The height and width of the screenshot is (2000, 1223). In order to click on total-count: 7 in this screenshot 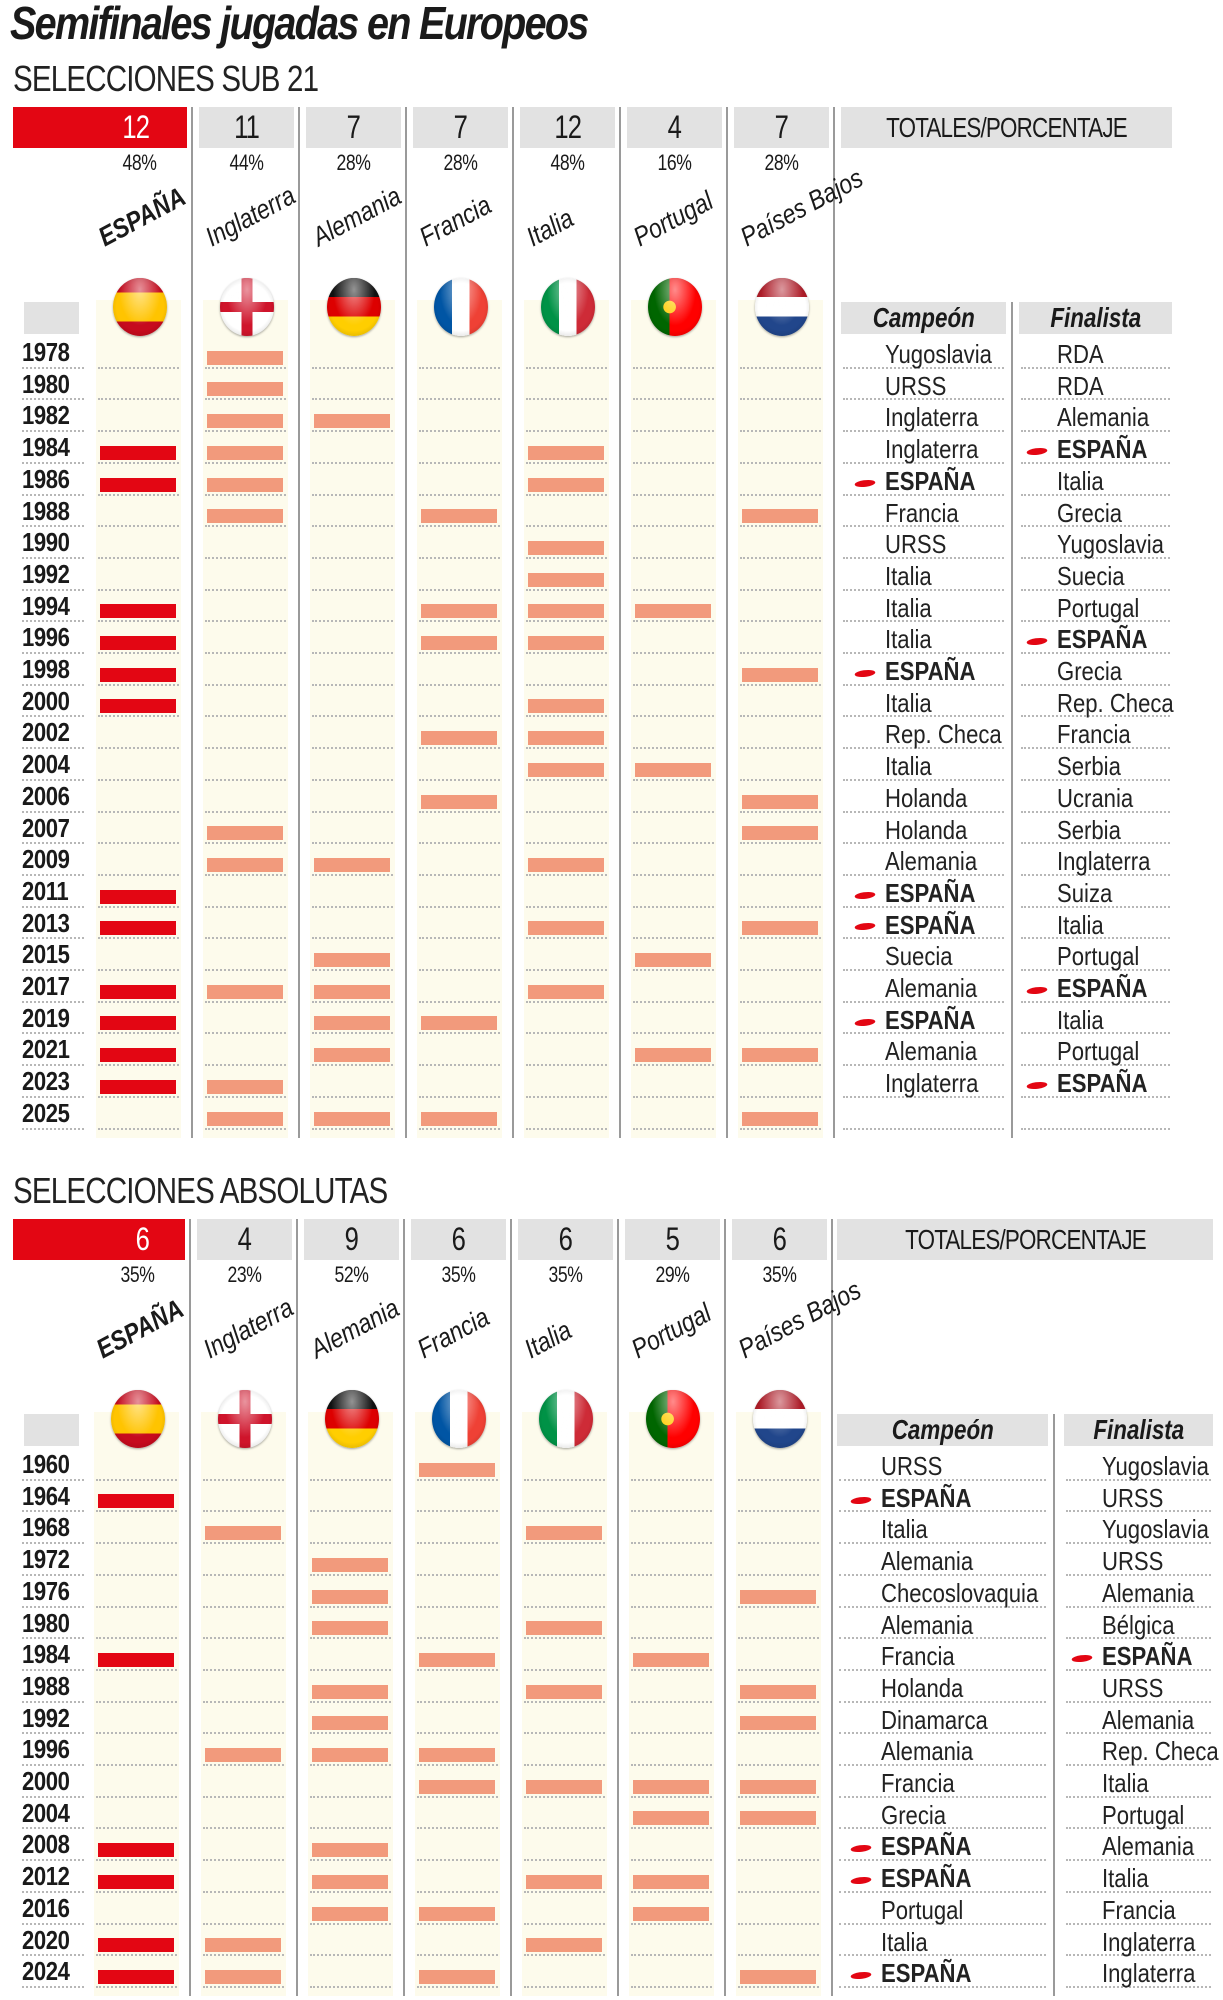, I will do `click(460, 127)`.